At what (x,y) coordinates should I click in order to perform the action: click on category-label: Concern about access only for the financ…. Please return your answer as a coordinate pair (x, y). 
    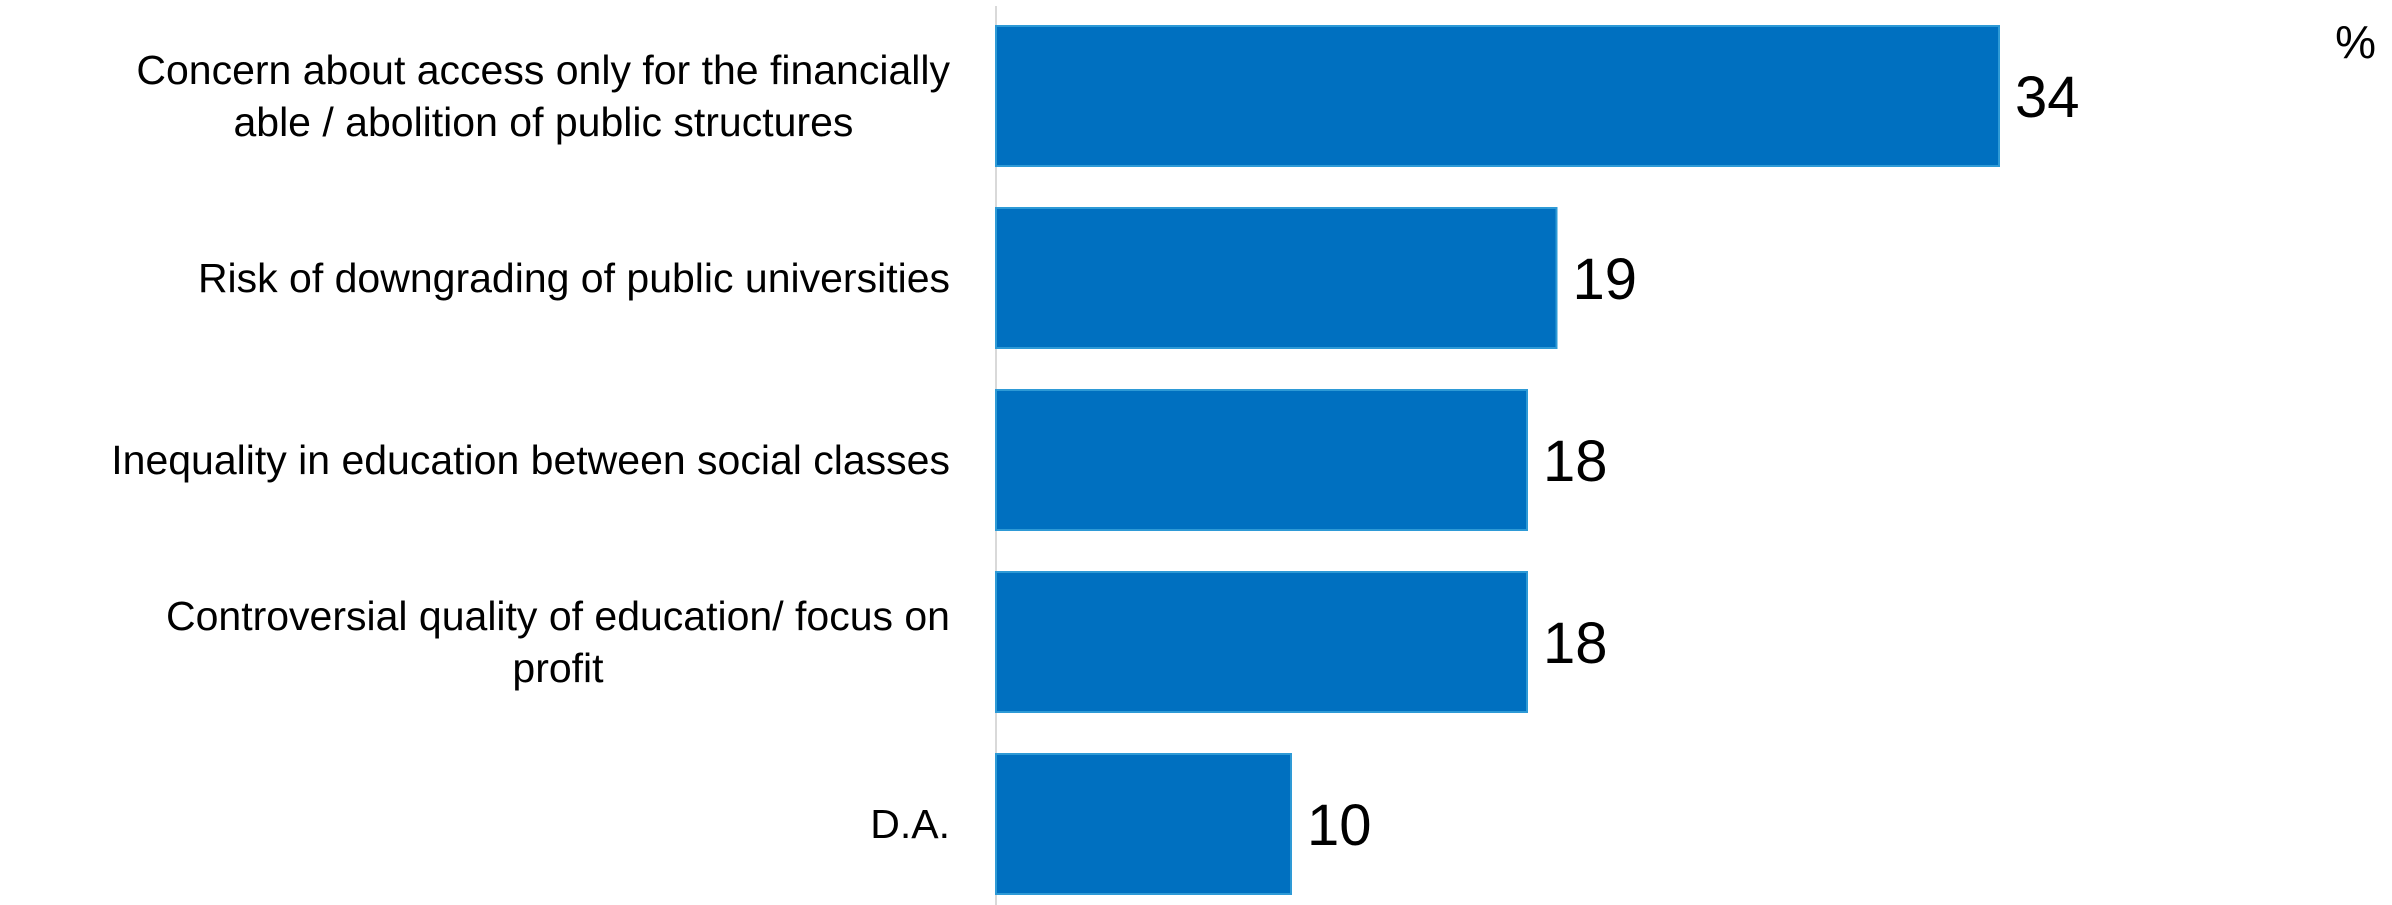
    Looking at the image, I should click on (543, 70).